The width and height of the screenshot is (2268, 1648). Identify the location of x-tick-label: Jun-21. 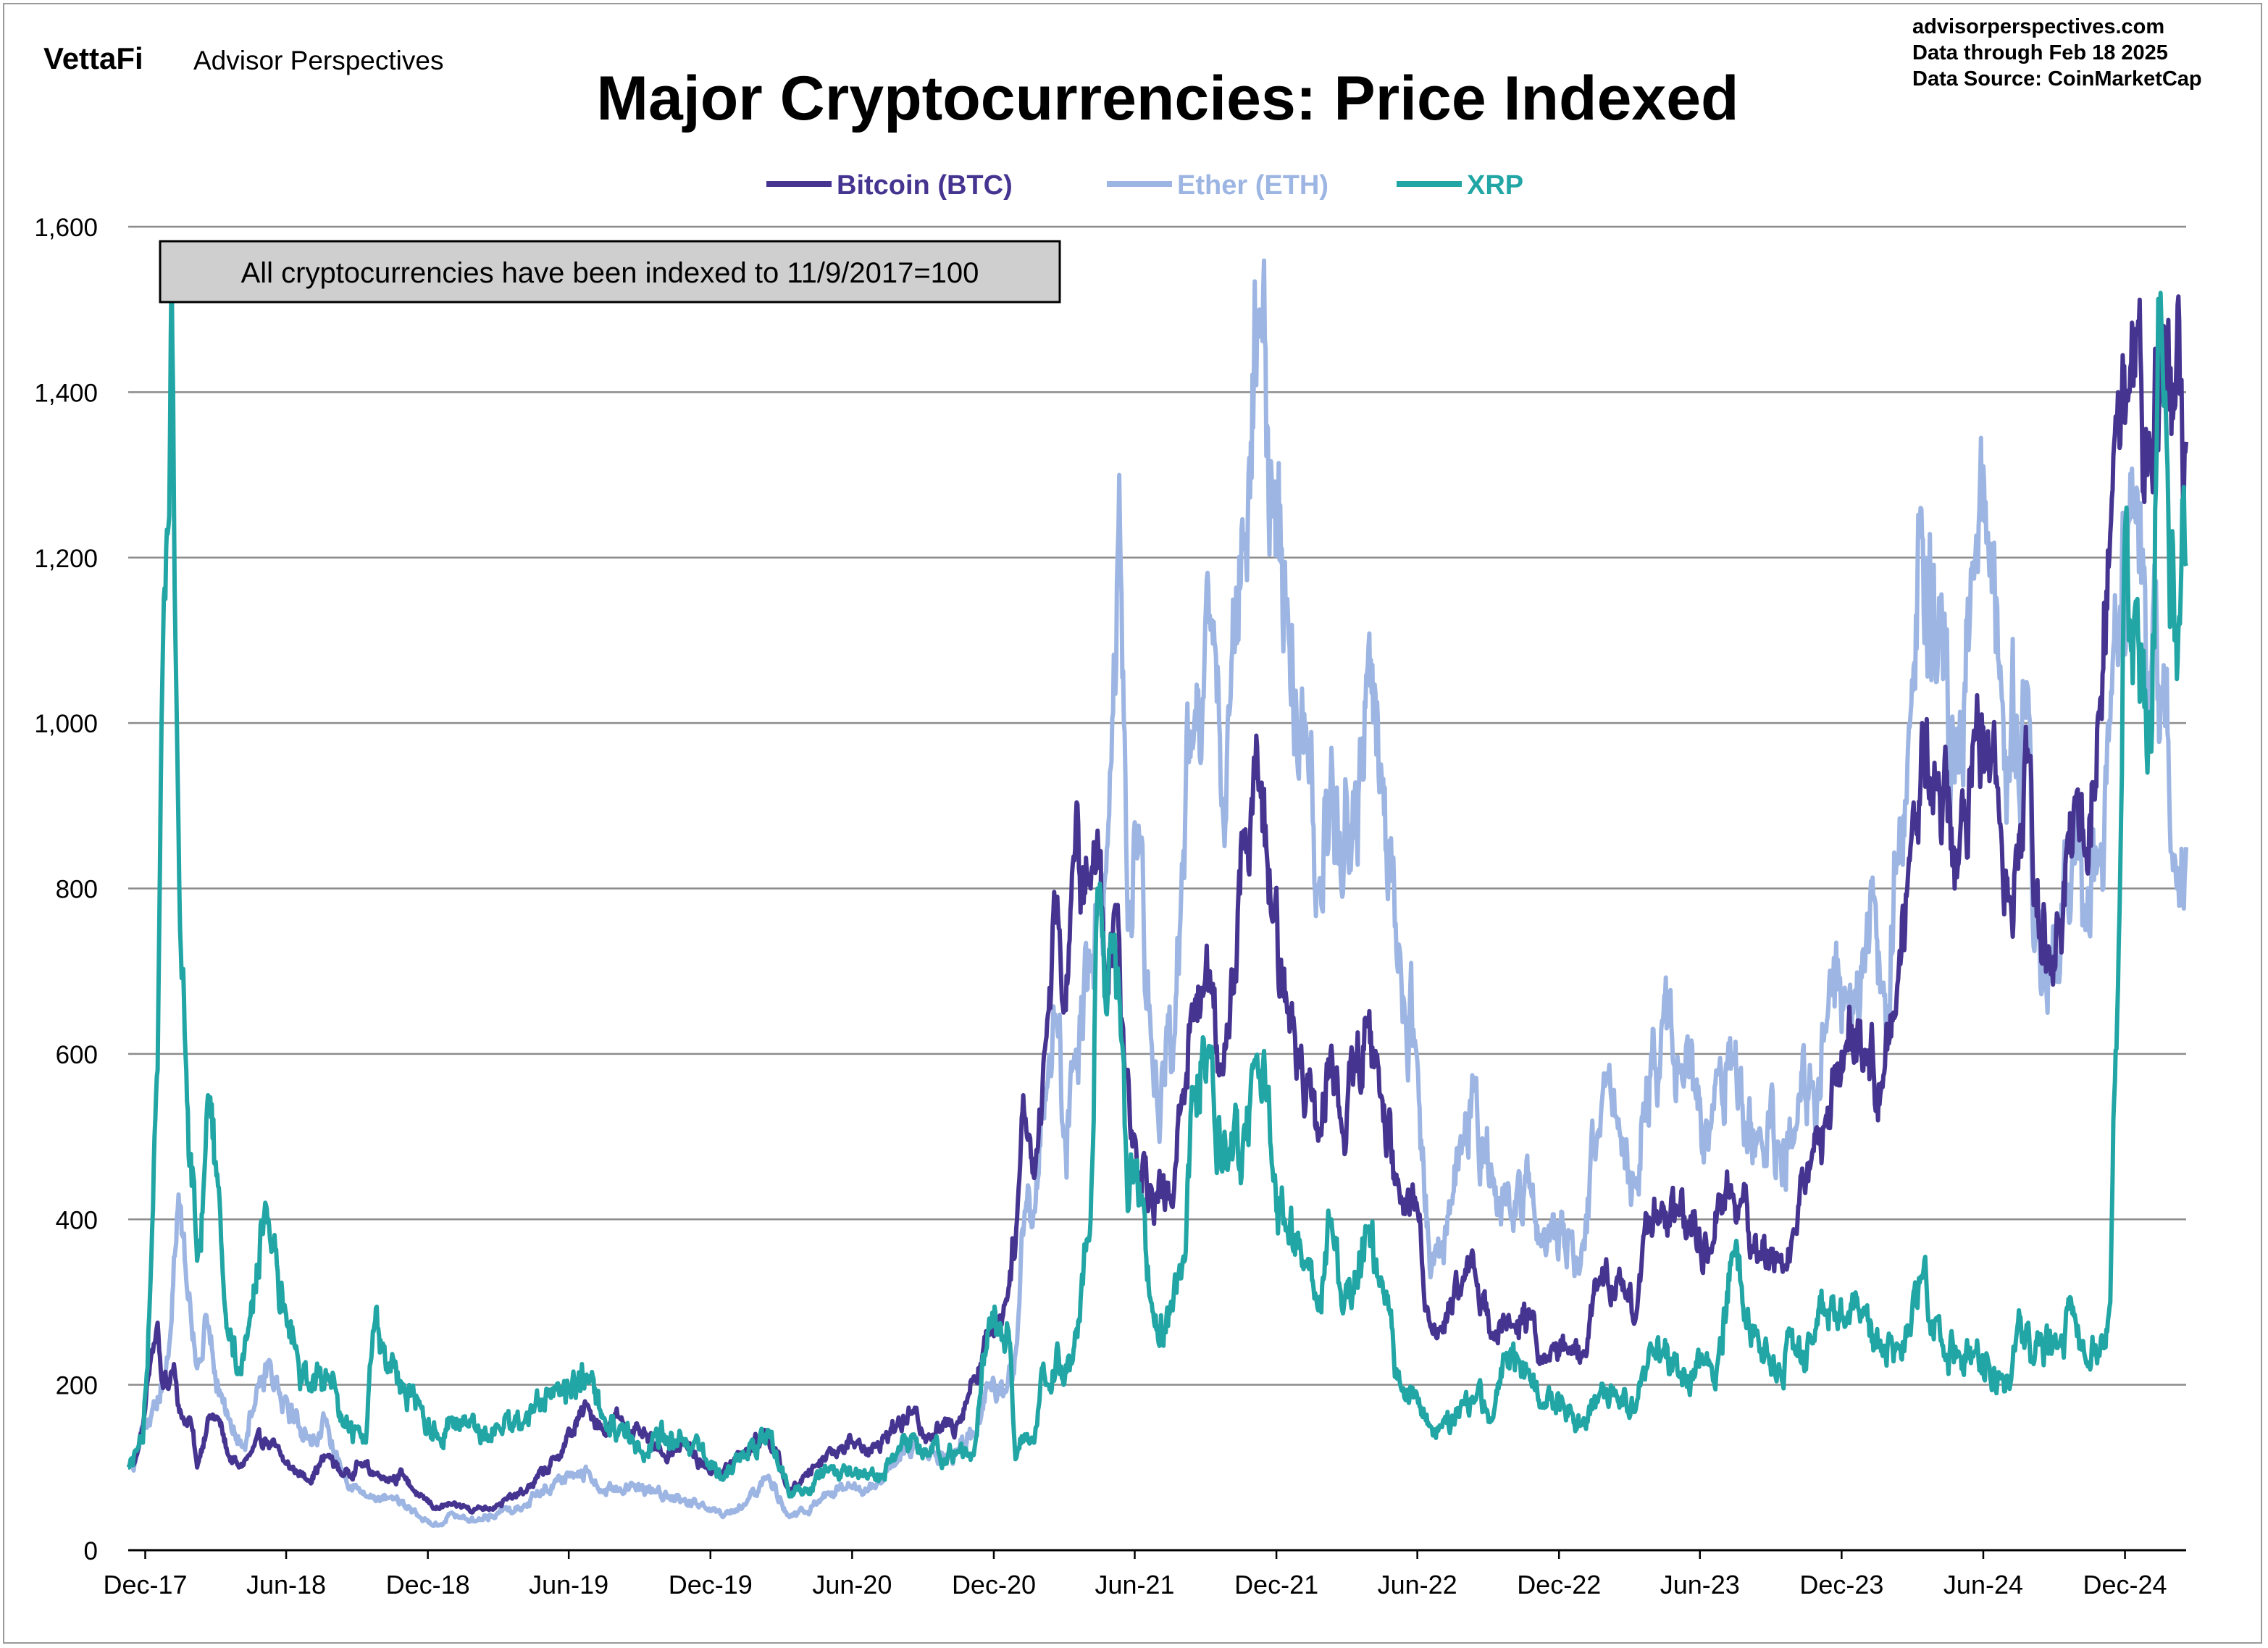
(1134, 1584).